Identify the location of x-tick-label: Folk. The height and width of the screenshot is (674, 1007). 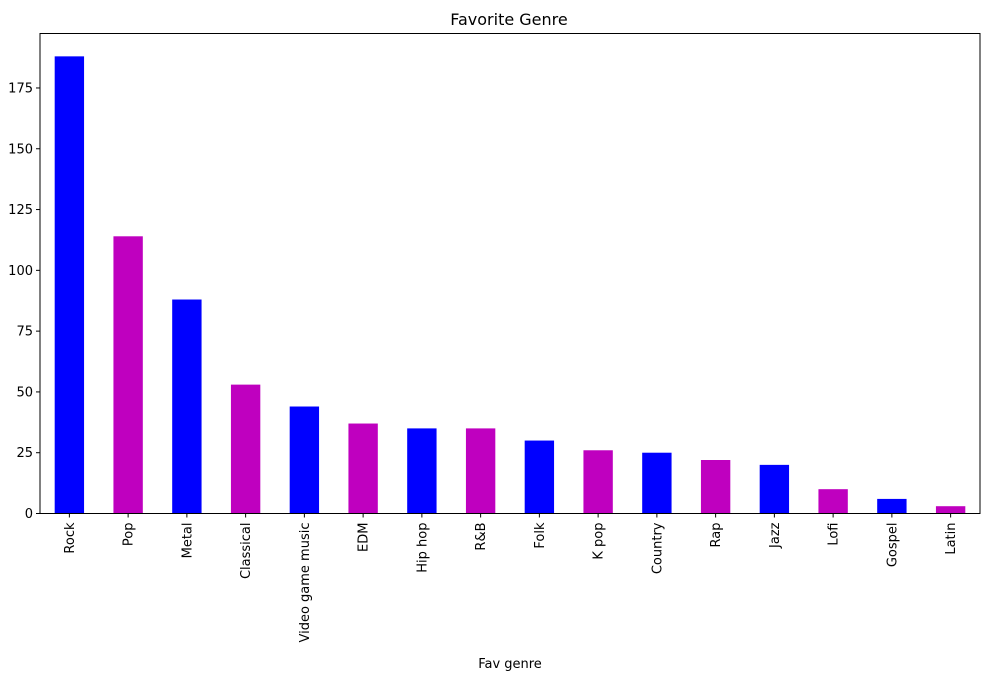
(540, 535).